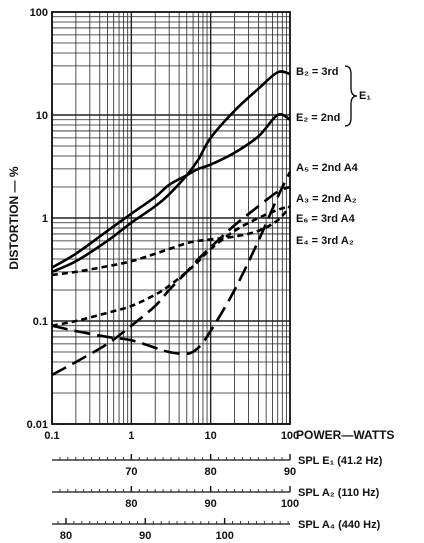 Image resolution: width=424 pixels, height=543 pixels. I want to click on spl-scale-label: SPL E₁ (41.2 Hz), so click(340, 461).